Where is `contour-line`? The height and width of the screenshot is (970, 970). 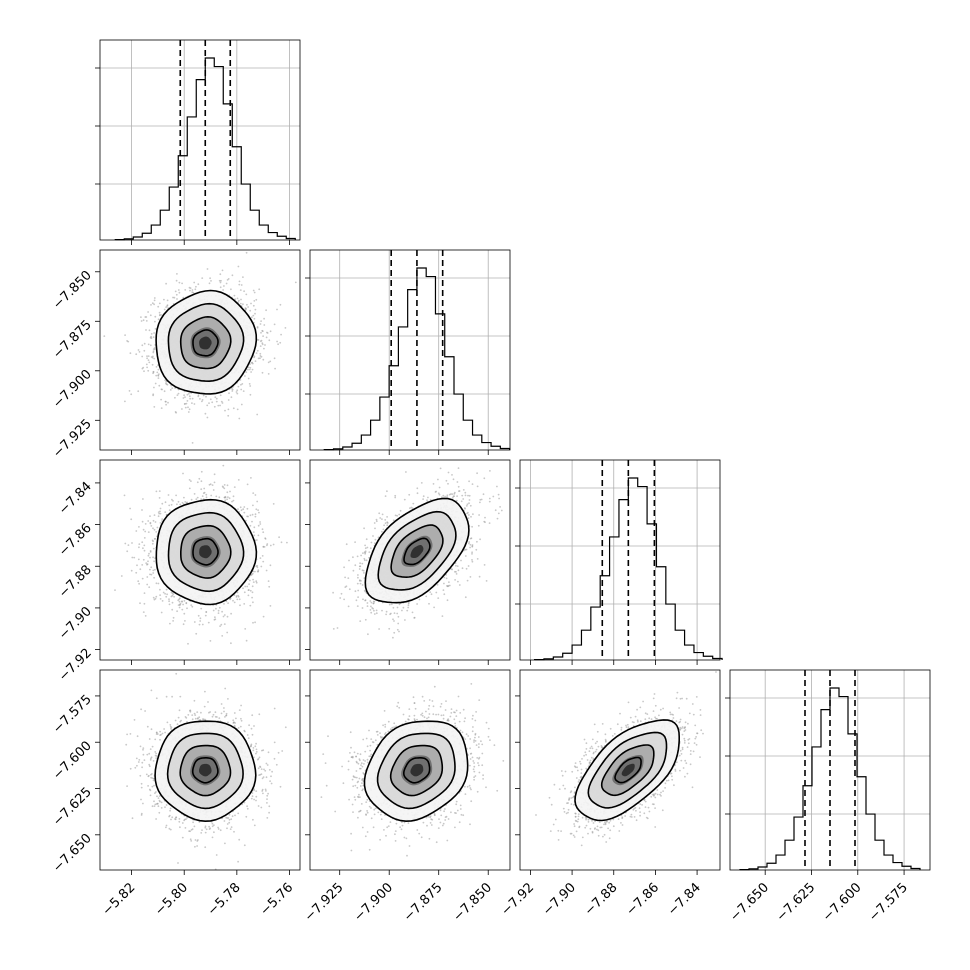 contour-line is located at coordinates (206, 342).